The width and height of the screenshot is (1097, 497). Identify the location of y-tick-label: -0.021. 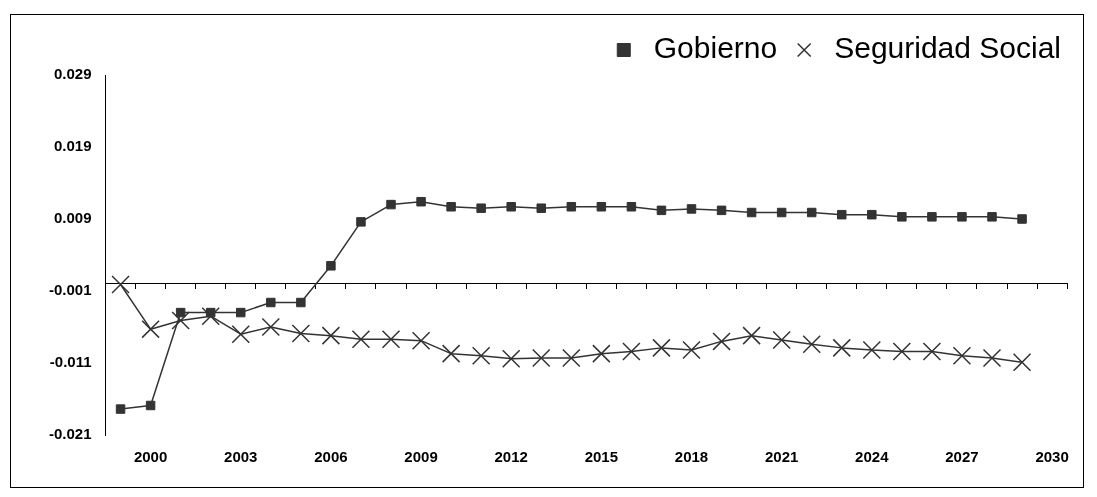
(70, 434).